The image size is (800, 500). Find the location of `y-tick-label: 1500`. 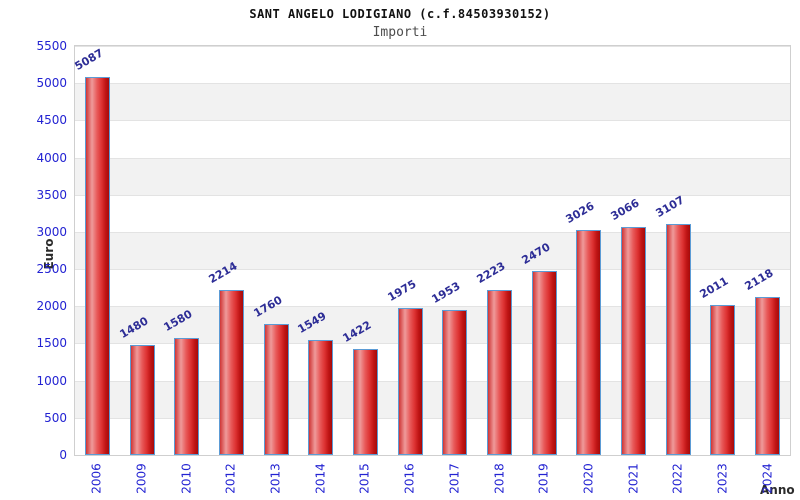

y-tick-label: 1500 is located at coordinates (51, 343).